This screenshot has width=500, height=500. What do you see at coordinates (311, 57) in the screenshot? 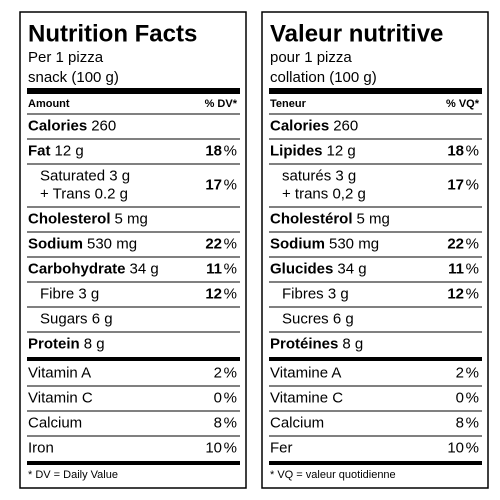
I see `serving-size: pour 1 pizza` at bounding box center [311, 57].